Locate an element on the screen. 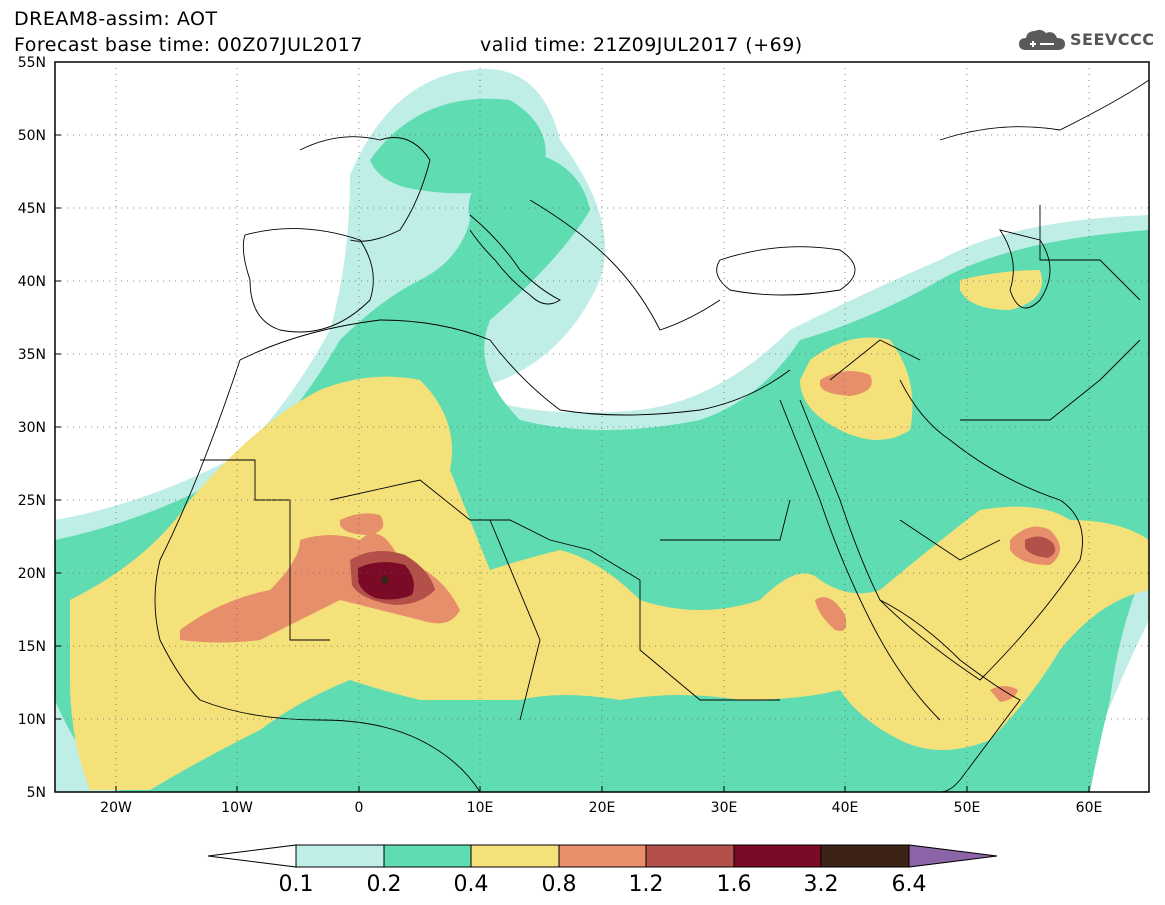 This screenshot has height=905, width=1165. lon-label: 0 is located at coordinates (359, 808).